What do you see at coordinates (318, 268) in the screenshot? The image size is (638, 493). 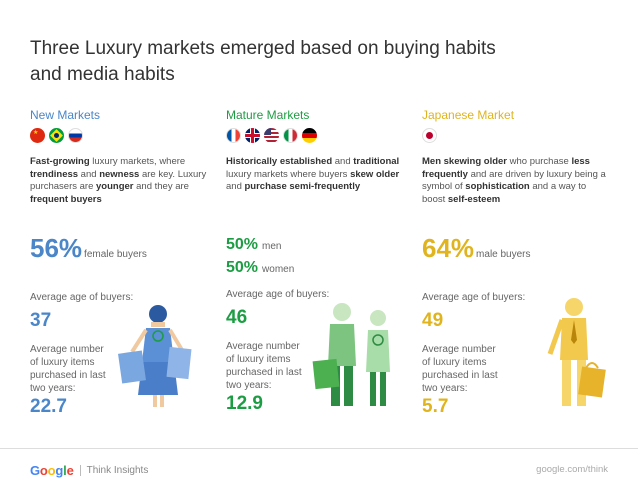 I see `gender-stat-women: 50% women` at bounding box center [318, 268].